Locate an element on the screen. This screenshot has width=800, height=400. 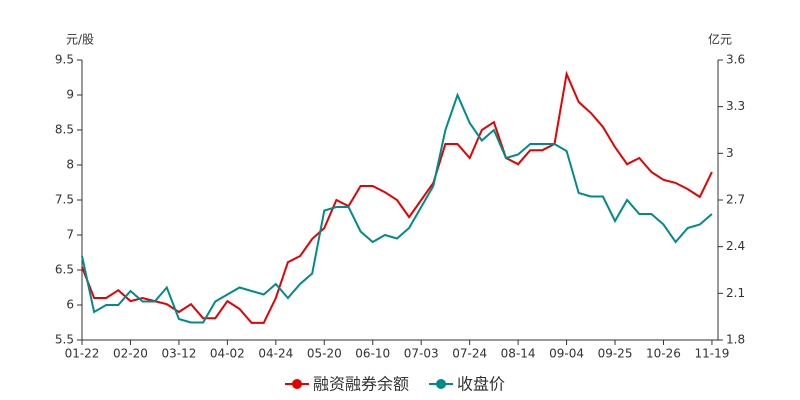
y2-axis-unit: 亿元 is located at coordinates (720, 39).